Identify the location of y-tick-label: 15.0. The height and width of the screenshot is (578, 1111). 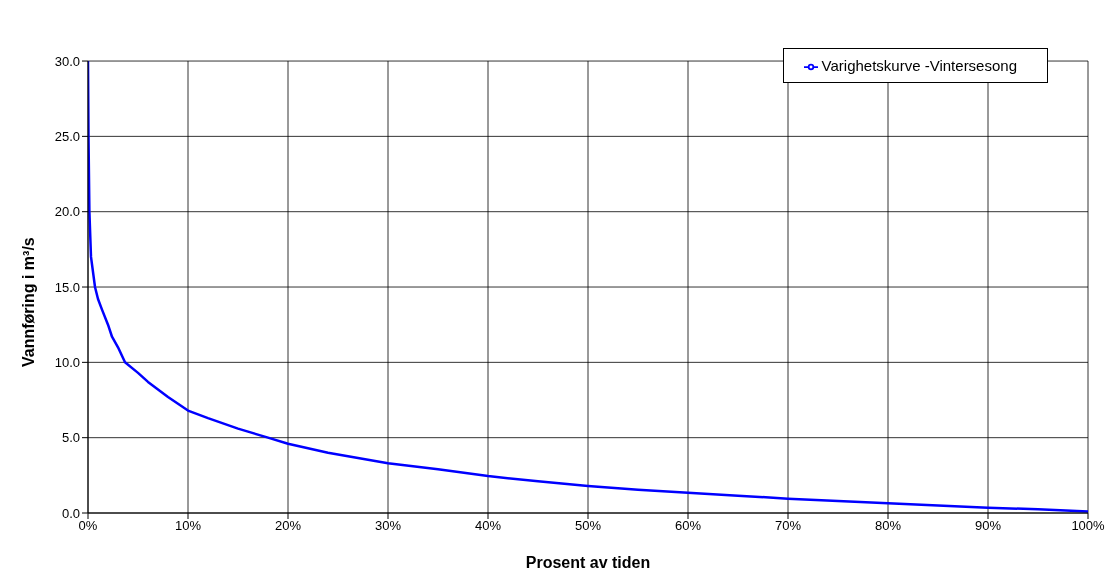
(67, 287).